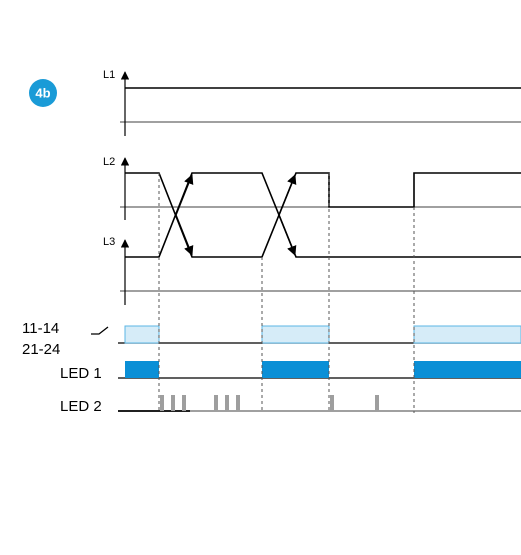 Image resolution: width=521 pixels, height=555 pixels. I want to click on switch-contact-icon, so click(100, 330).